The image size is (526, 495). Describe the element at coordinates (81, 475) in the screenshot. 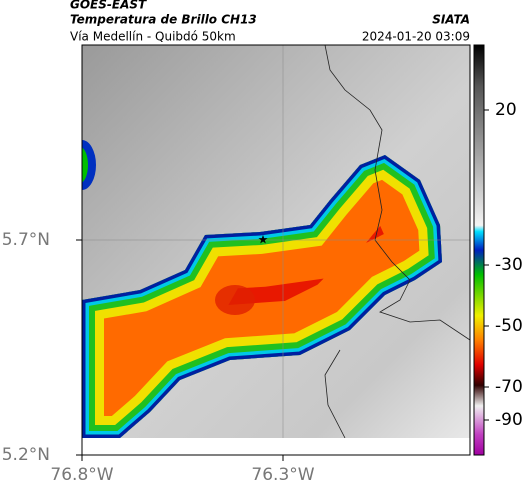

I see `x-tick-label: 76.8°W` at that location.